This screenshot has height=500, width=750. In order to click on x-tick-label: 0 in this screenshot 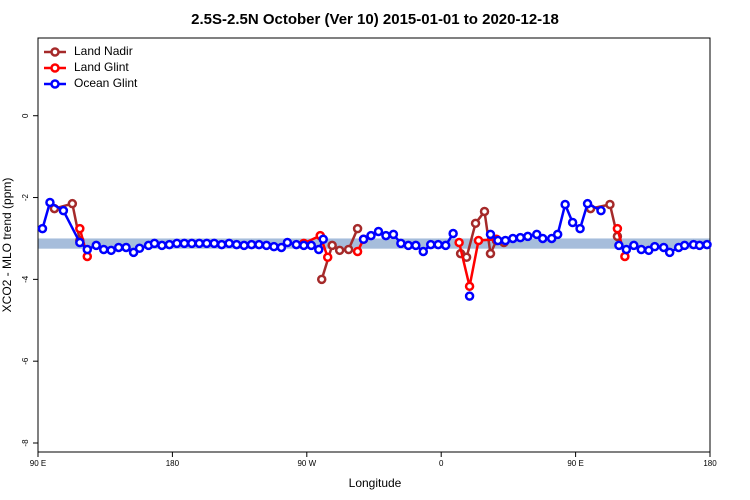, I will do `click(441, 463)`.